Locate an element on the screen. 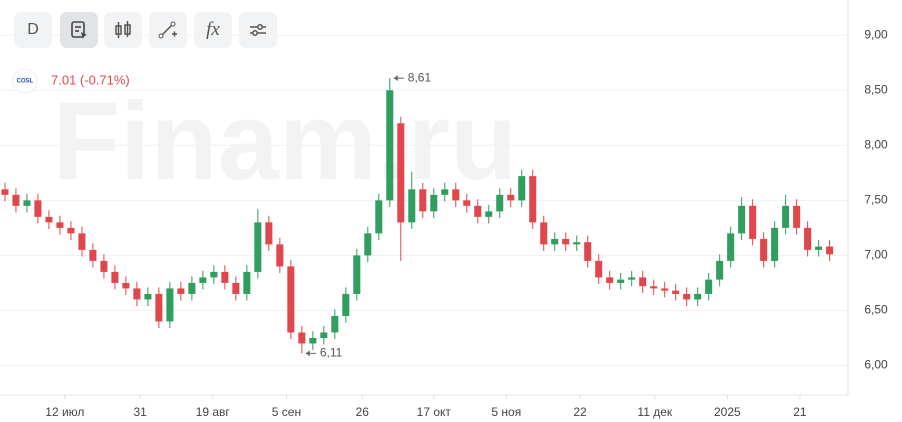 Image resolution: width=902 pixels, height=422 pixels. candles-button is located at coordinates (123, 30).